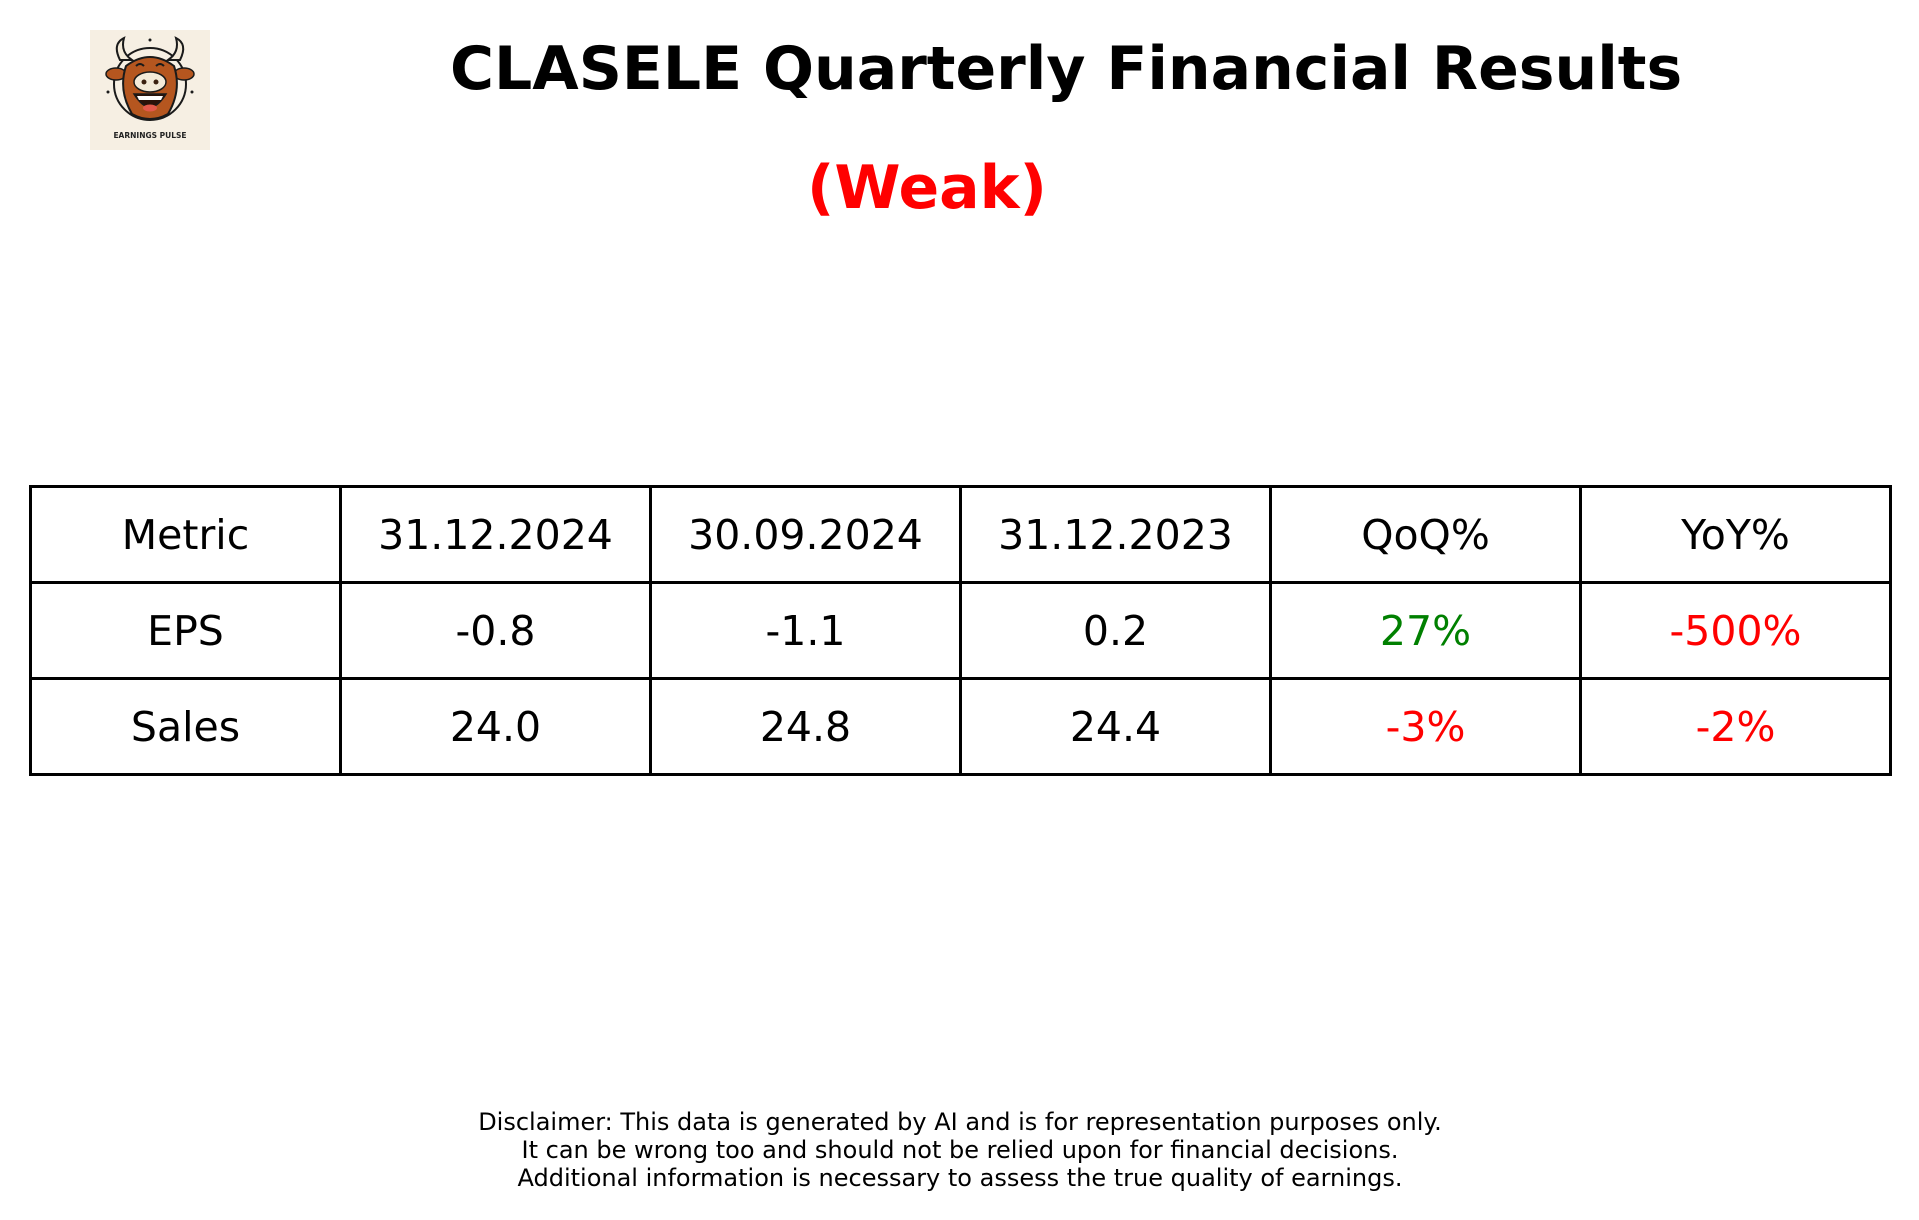 The width and height of the screenshot is (1919, 1220). Describe the element at coordinates (1425, 534) in the screenshot. I see `column-header-qoq: QoQ%` at that location.